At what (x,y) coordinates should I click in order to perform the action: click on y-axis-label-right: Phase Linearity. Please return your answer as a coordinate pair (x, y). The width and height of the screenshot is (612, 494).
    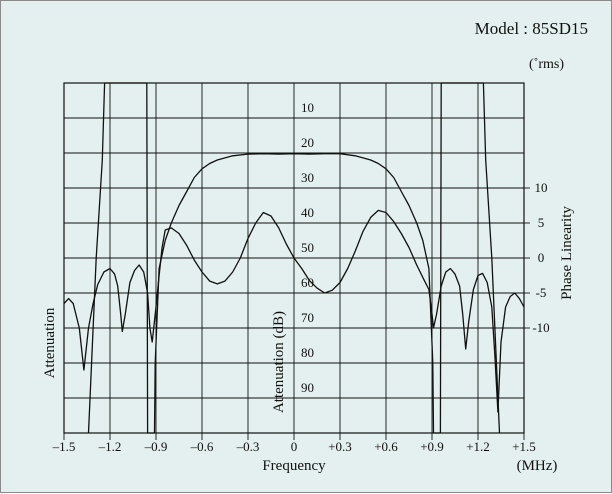
    Looking at the image, I should click on (567, 253).